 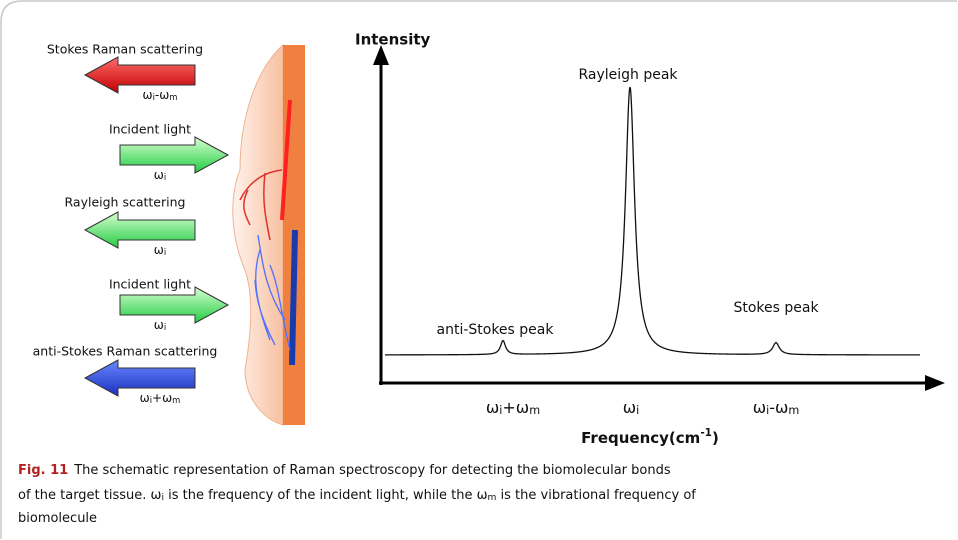 I want to click on tick-label: ωi, so click(x=631, y=407).